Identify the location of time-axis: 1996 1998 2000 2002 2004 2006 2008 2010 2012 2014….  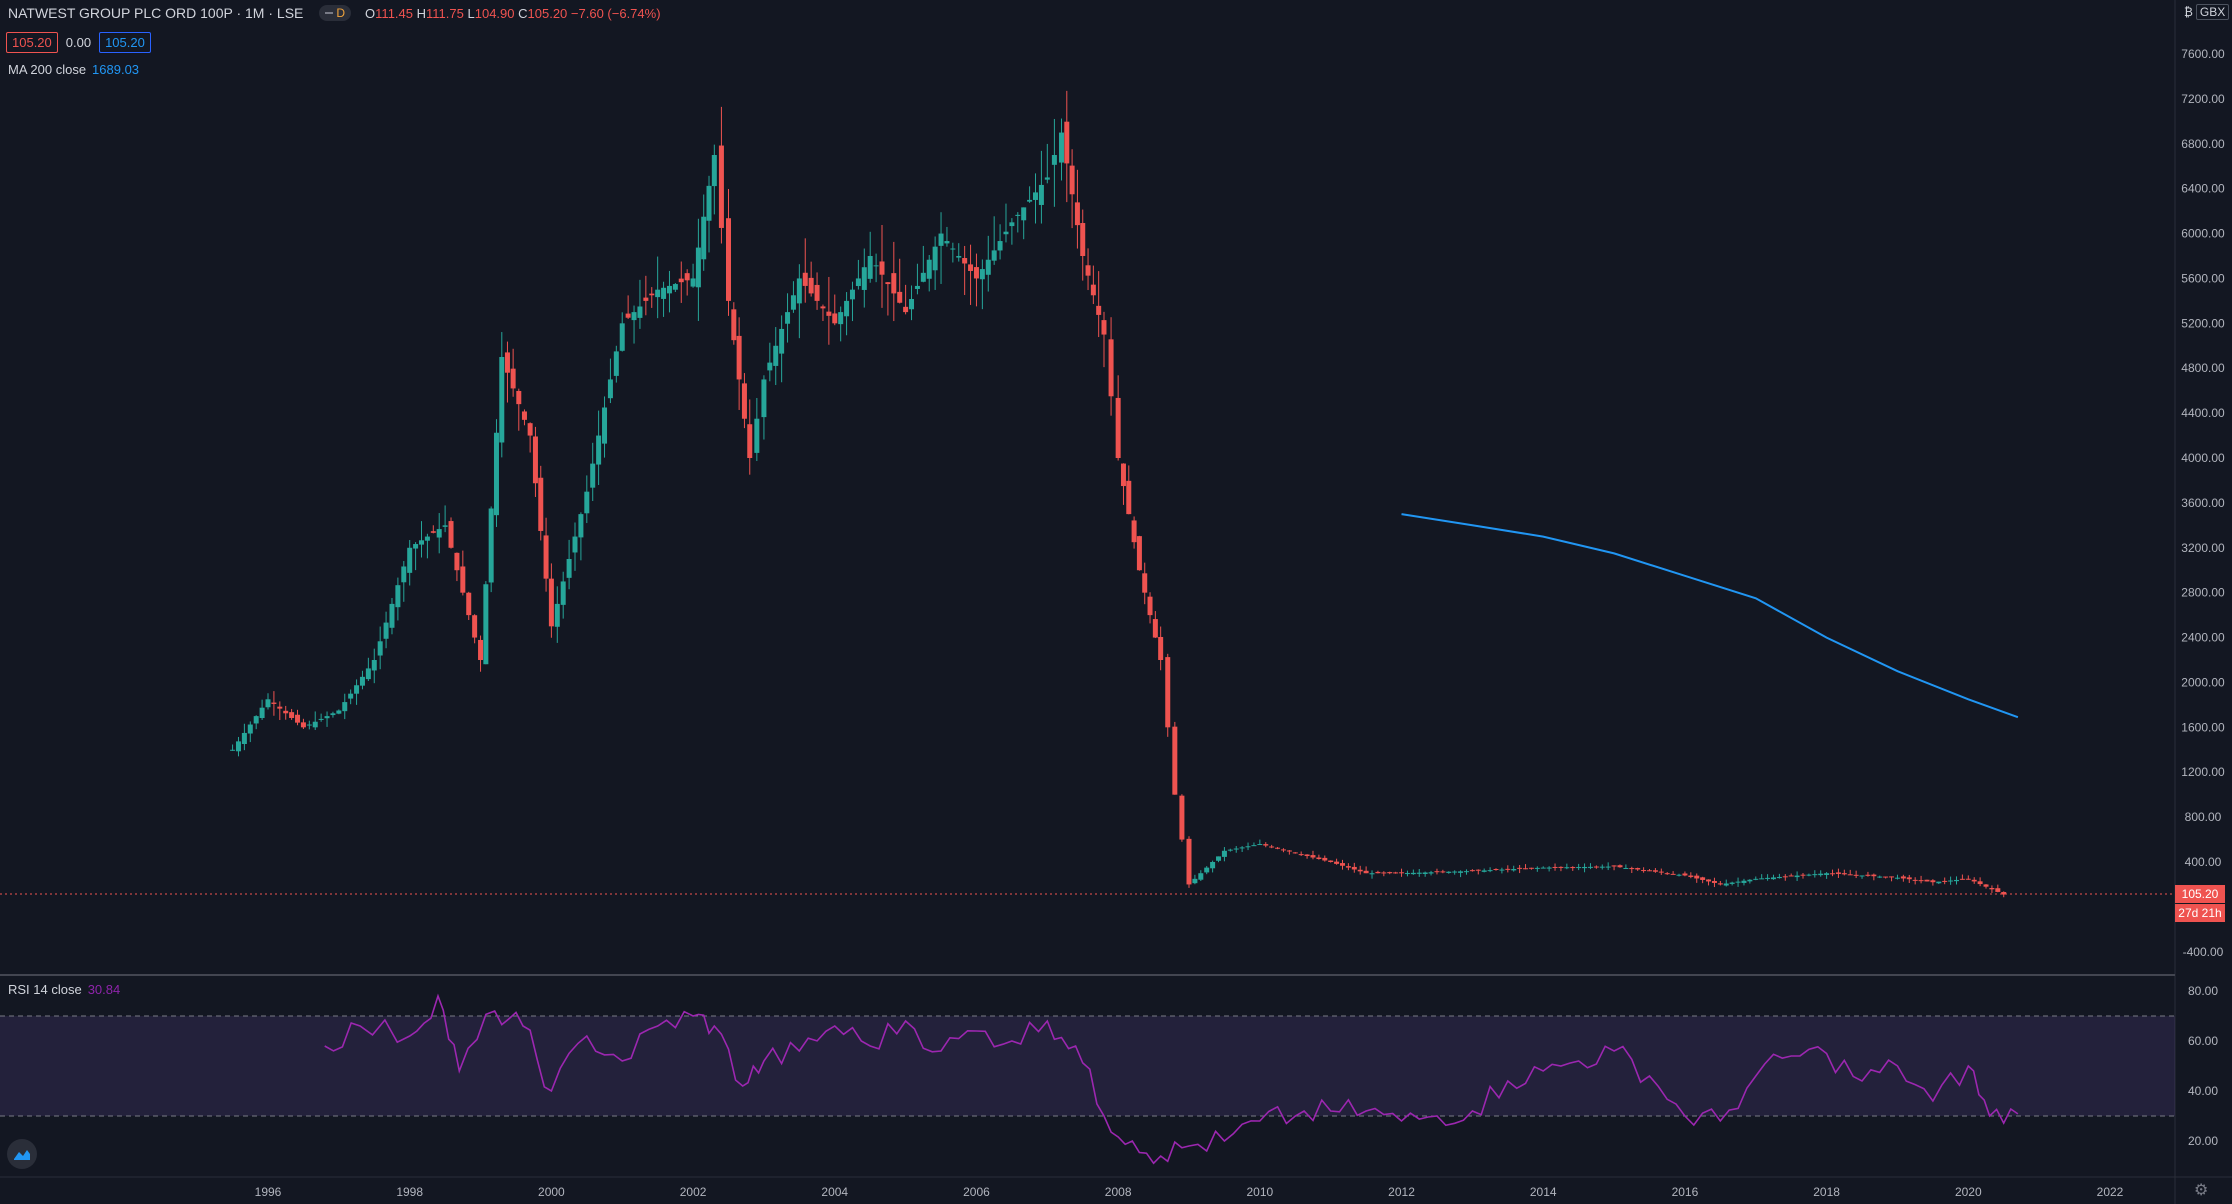
(1189, 1192).